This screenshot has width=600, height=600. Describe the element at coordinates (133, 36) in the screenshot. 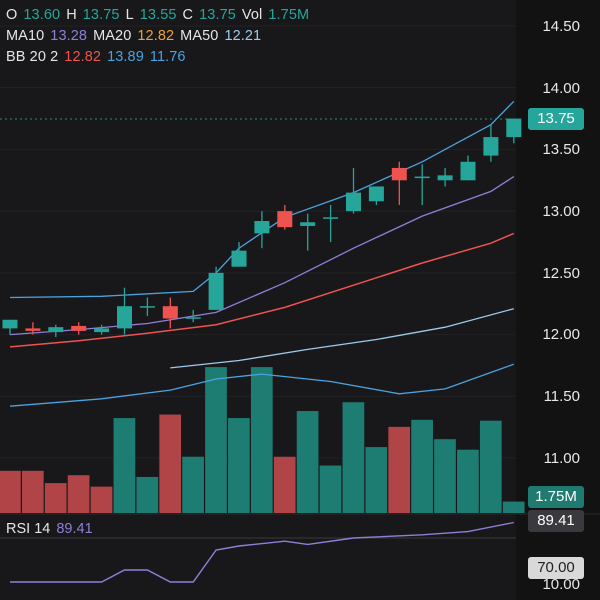

I see `ma-readout: MA10 13.28 MA20 12.82 MA50 12.21` at that location.